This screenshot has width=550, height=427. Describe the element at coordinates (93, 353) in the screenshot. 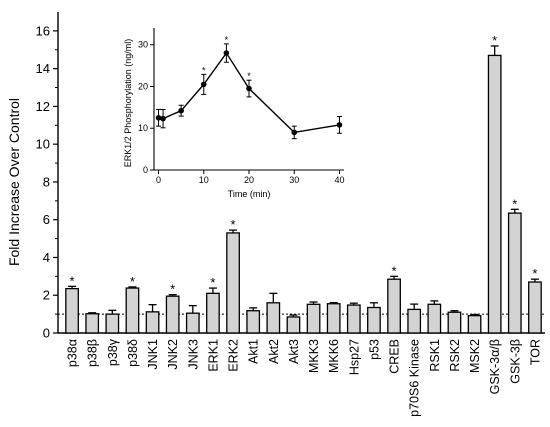

I see `category-label: p38β` at that location.